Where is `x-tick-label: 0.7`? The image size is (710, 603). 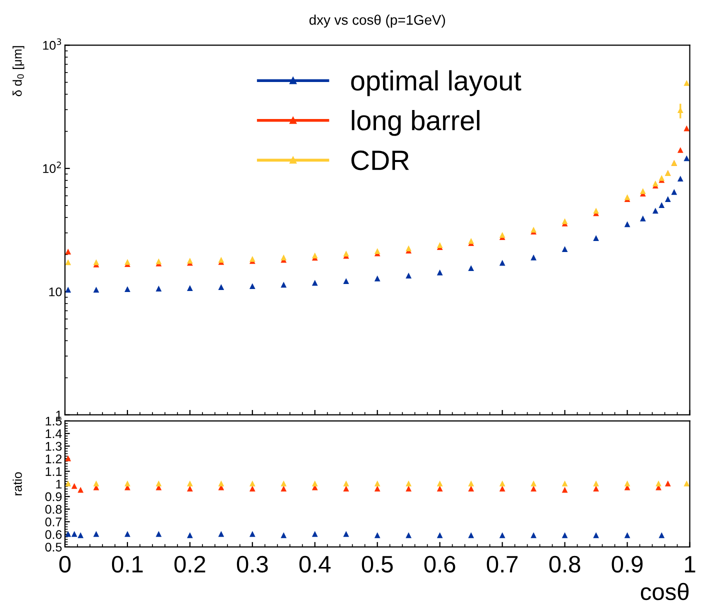 x-tick-label: 0.7 is located at coordinates (502, 564).